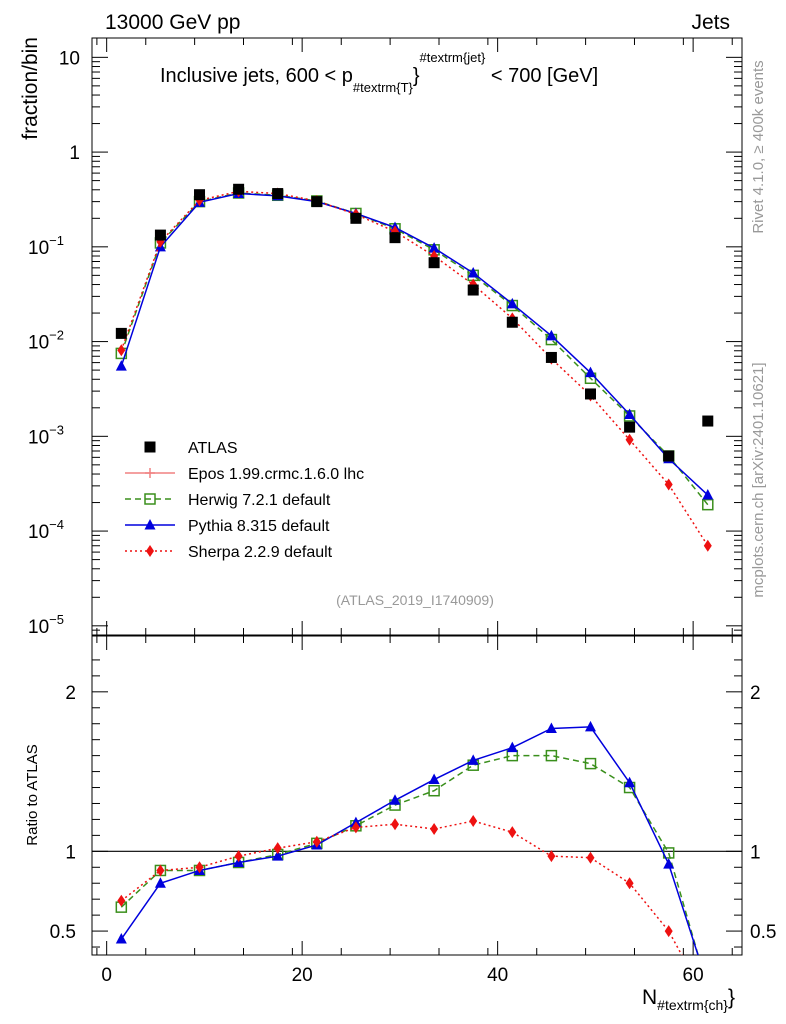 The width and height of the screenshot is (786, 1024). I want to click on y-tick-label: 10, so click(69, 58).